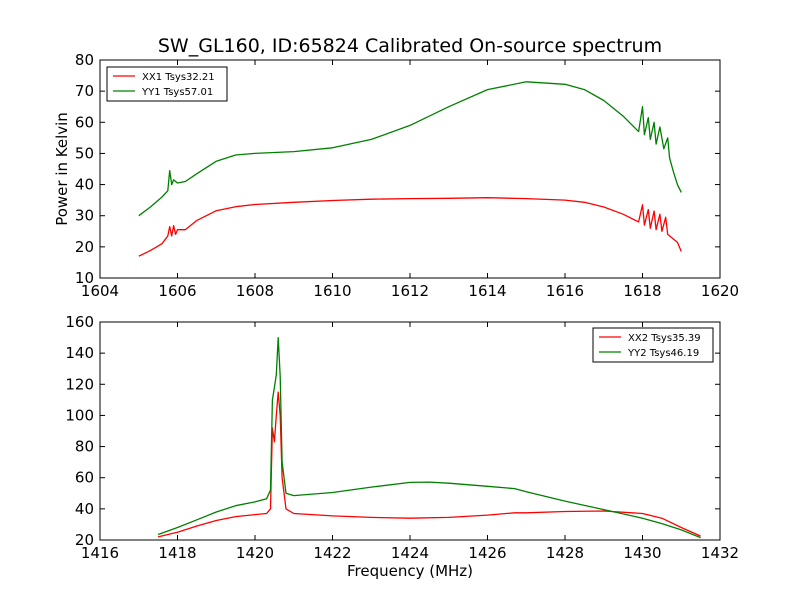 The width and height of the screenshot is (800, 600). What do you see at coordinates (332, 553) in the screenshot?
I see `bottom-x-tick-label: 1422` at bounding box center [332, 553].